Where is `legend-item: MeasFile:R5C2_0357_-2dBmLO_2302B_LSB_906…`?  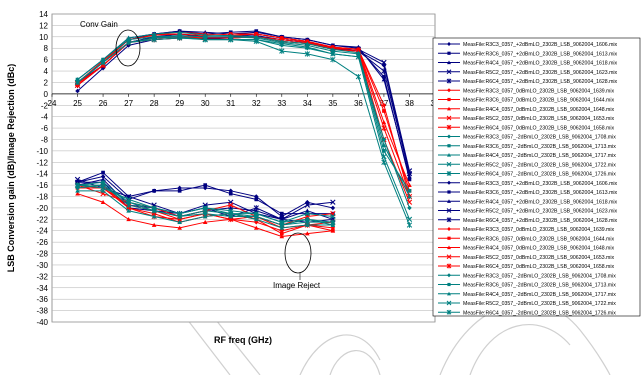
legend-item: MeasFile:R5C2_0357_-2dBmLO_2302B_LSB_906… is located at coordinates (527, 164).